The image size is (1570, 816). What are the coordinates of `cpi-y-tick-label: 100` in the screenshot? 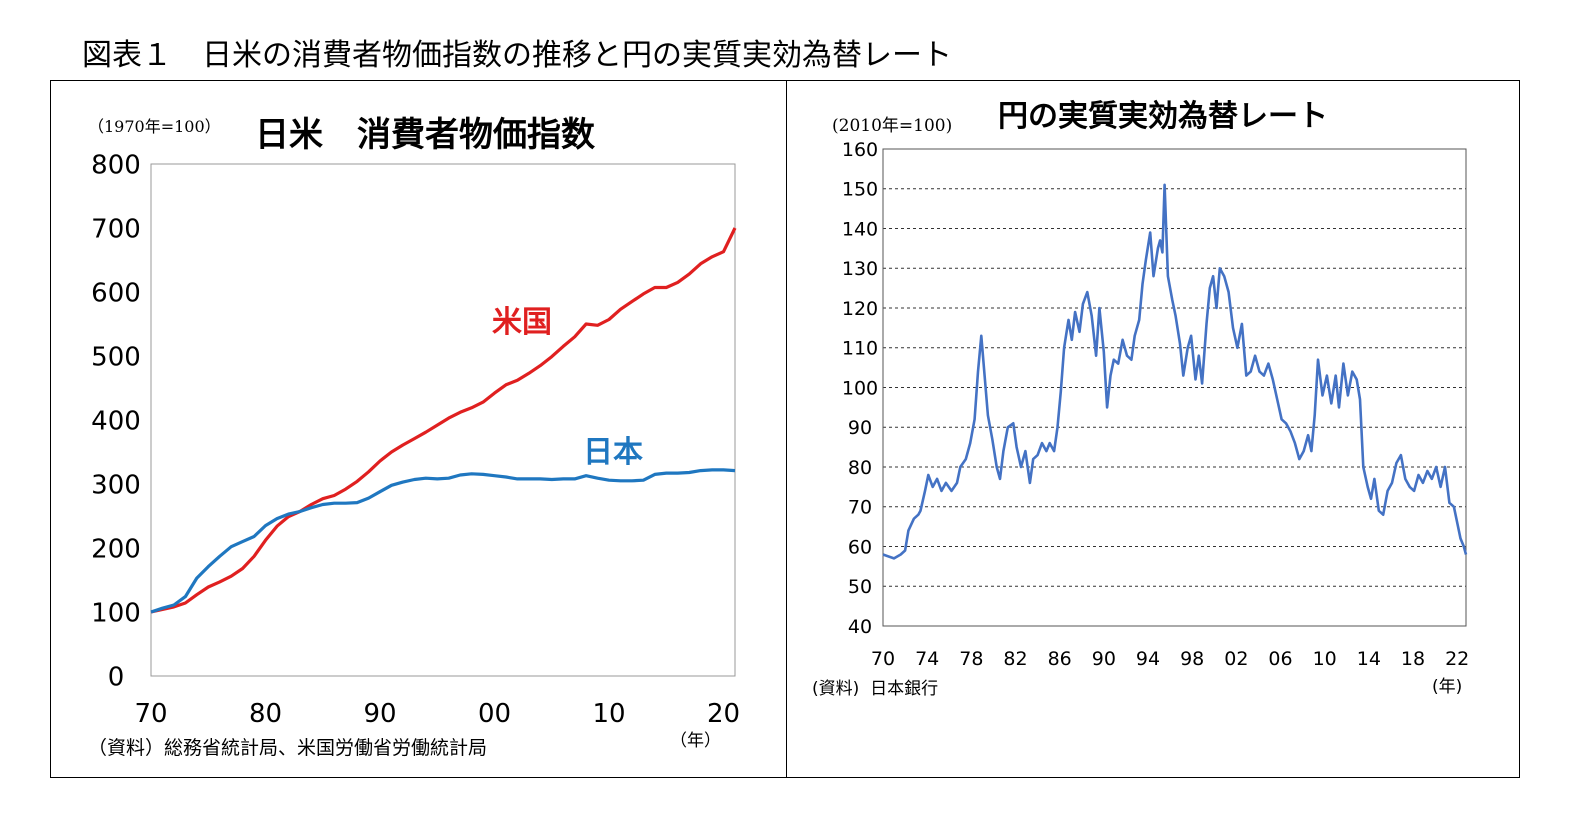 It's located at (116, 613).